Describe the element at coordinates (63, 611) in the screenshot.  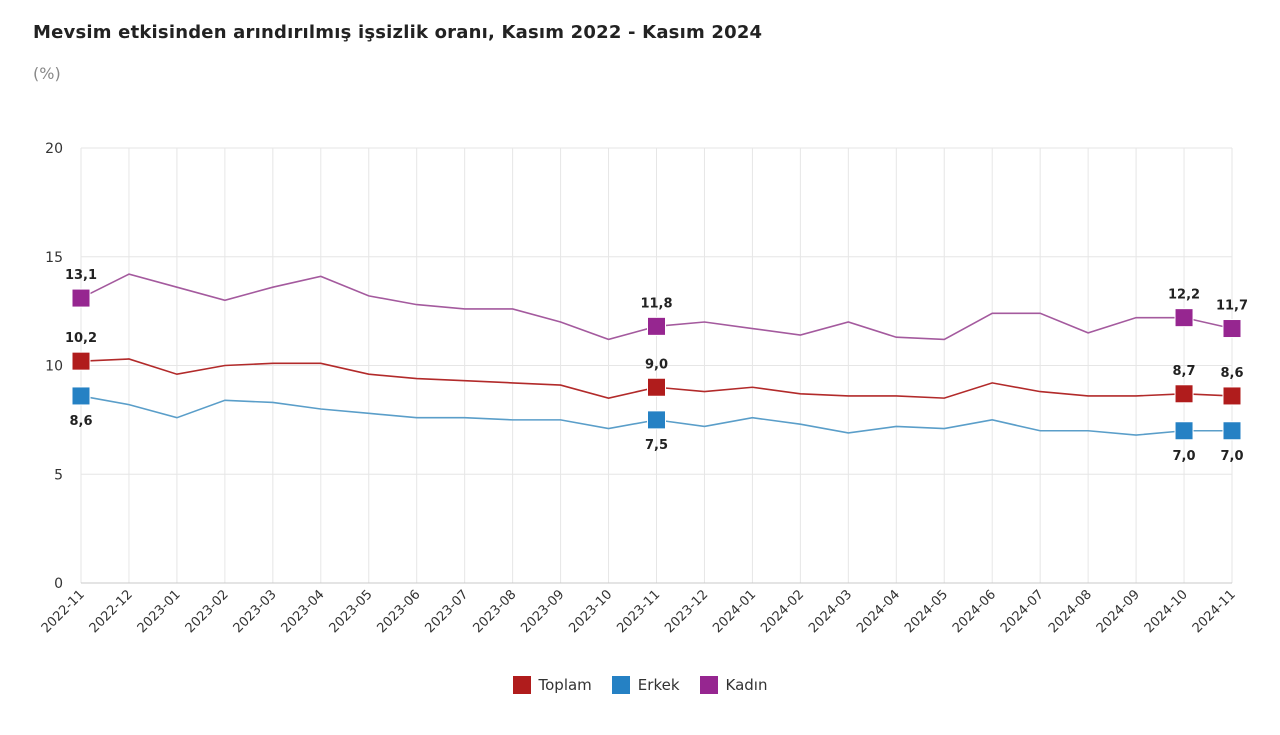
I see `x-tick-label: 2022-11` at that location.